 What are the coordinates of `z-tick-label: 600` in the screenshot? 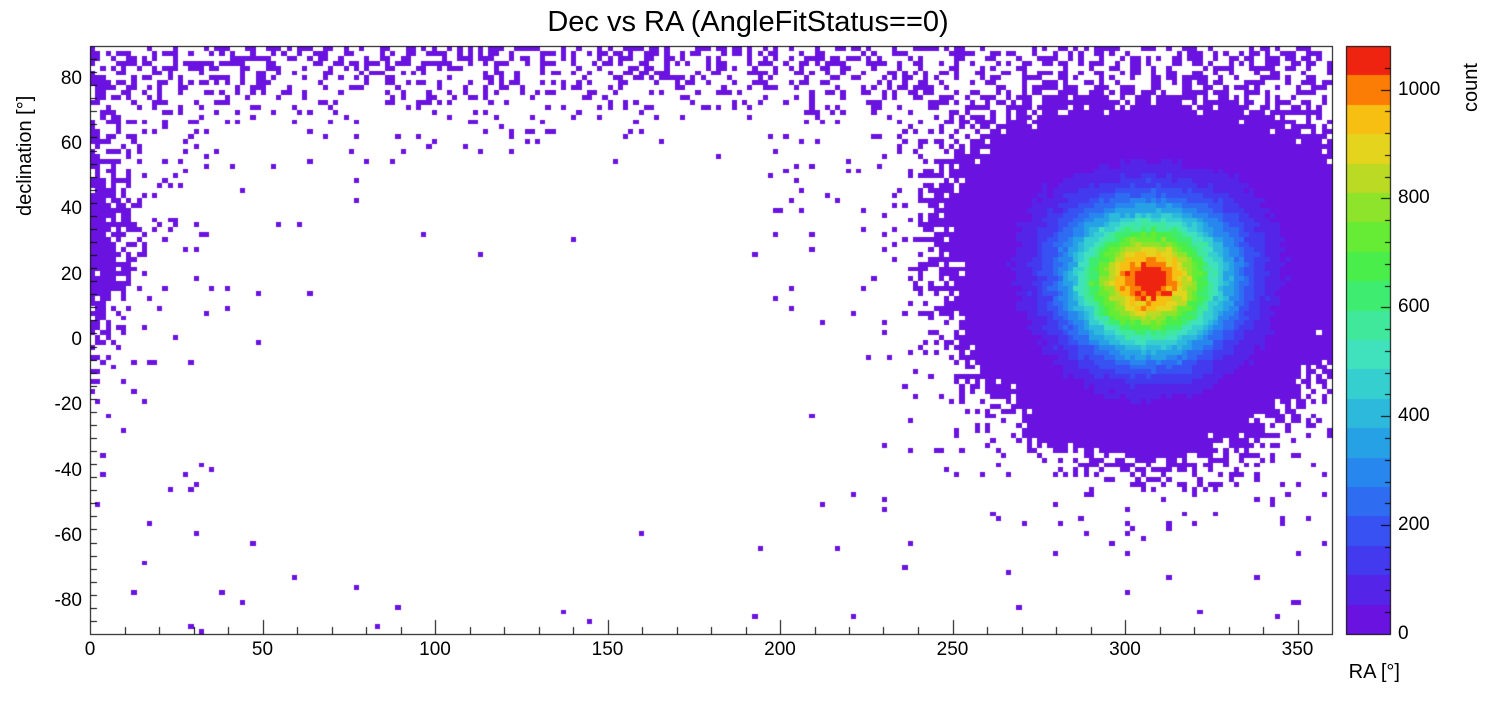 It's located at (1414, 307).